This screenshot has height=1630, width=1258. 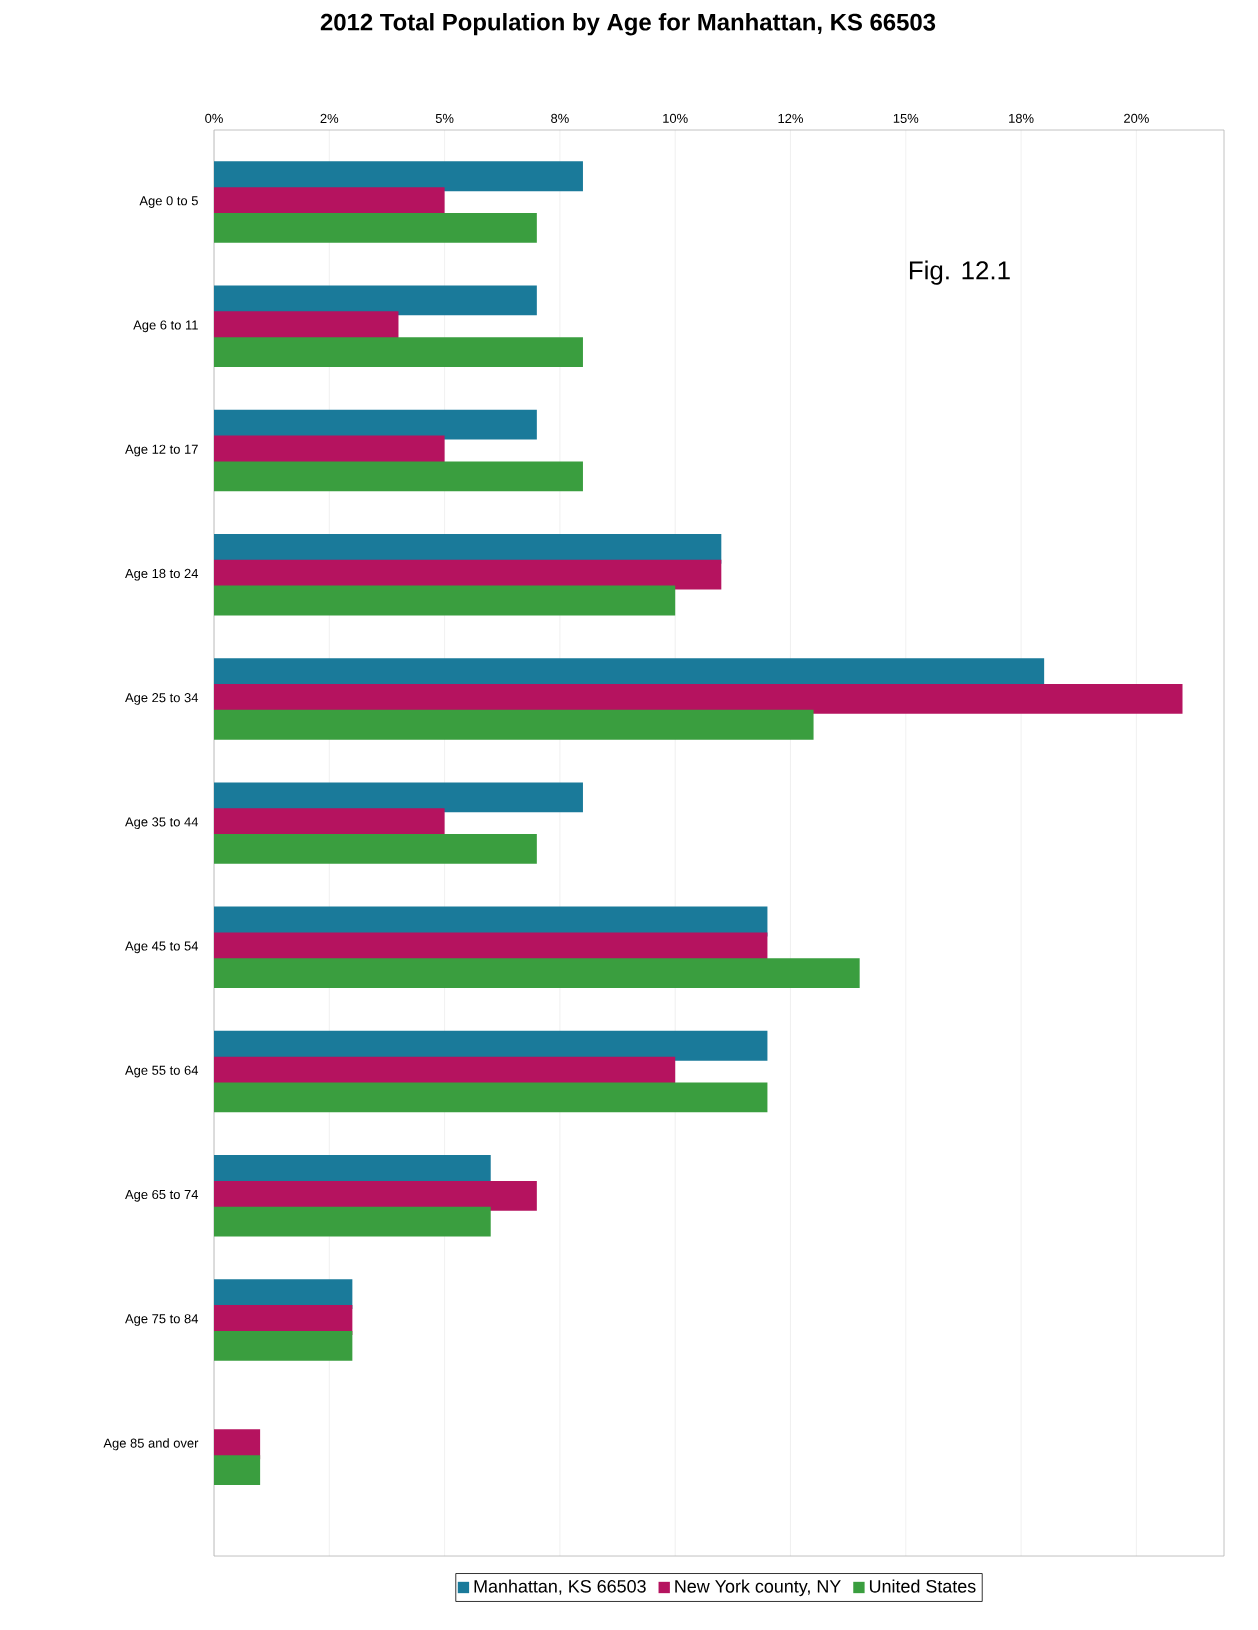 What do you see at coordinates (758, 1588) in the screenshot?
I see `legend-label: New York county, NY` at bounding box center [758, 1588].